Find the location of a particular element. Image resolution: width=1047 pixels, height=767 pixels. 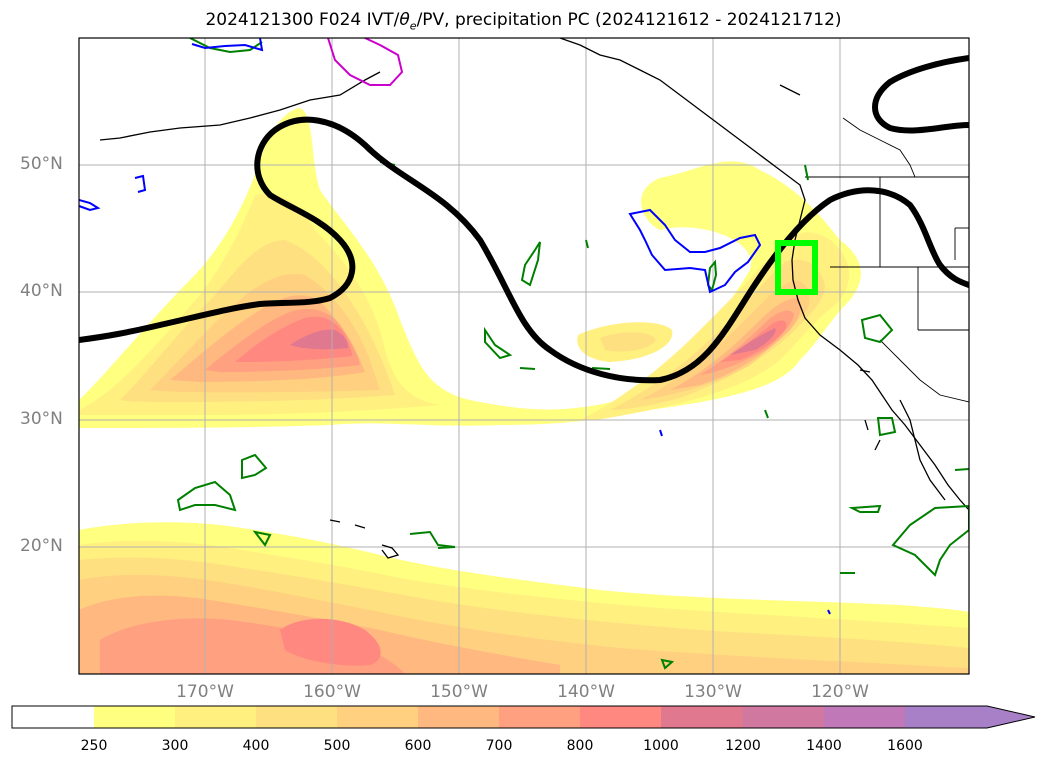

colorbar-tick-label: 250 is located at coordinates (94, 746).